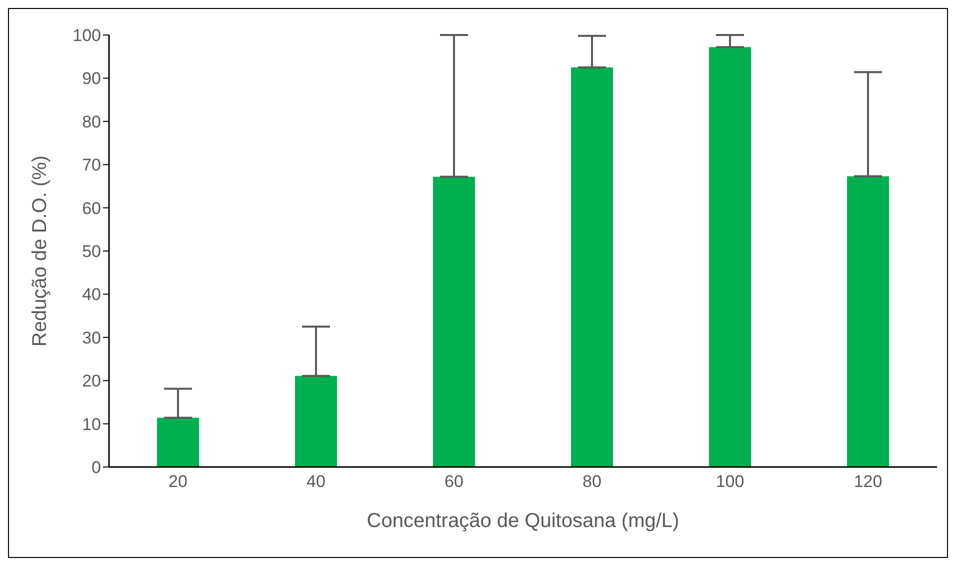 This screenshot has width=960, height=579. Describe the element at coordinates (868, 482) in the screenshot. I see `x-tick-label: 120` at that location.